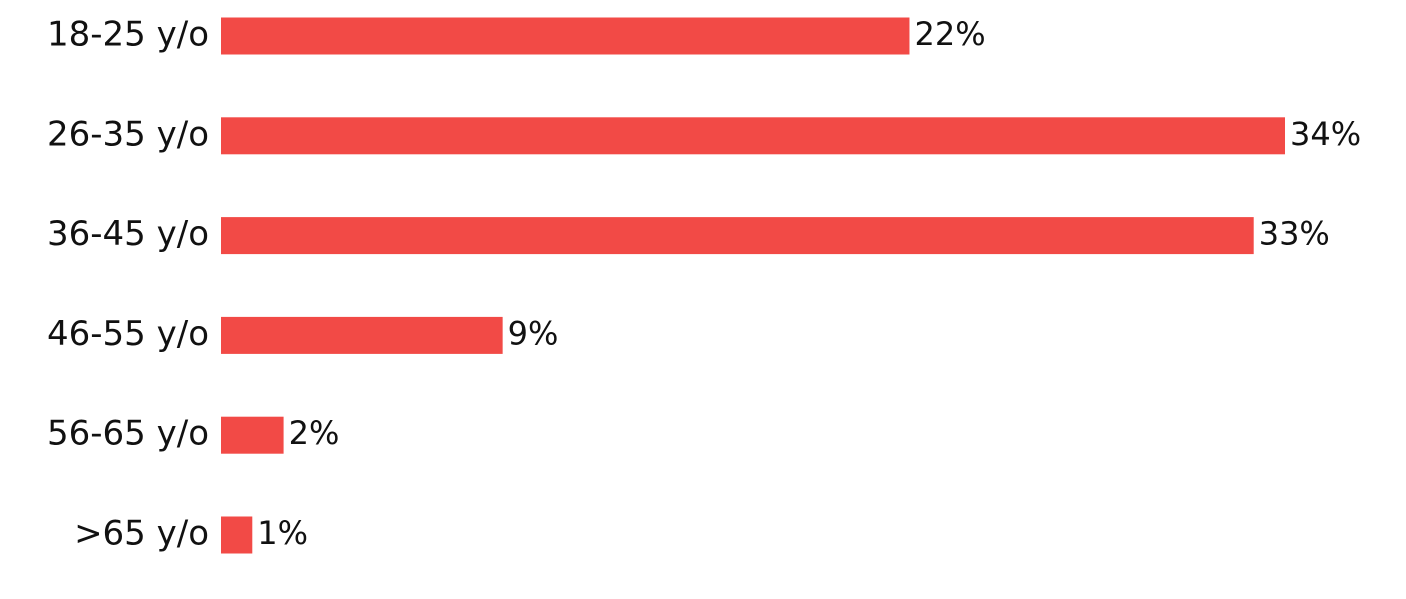 The height and width of the screenshot is (599, 1406). What do you see at coordinates (1294, 234) in the screenshot?
I see `value-label: 33%` at bounding box center [1294, 234].